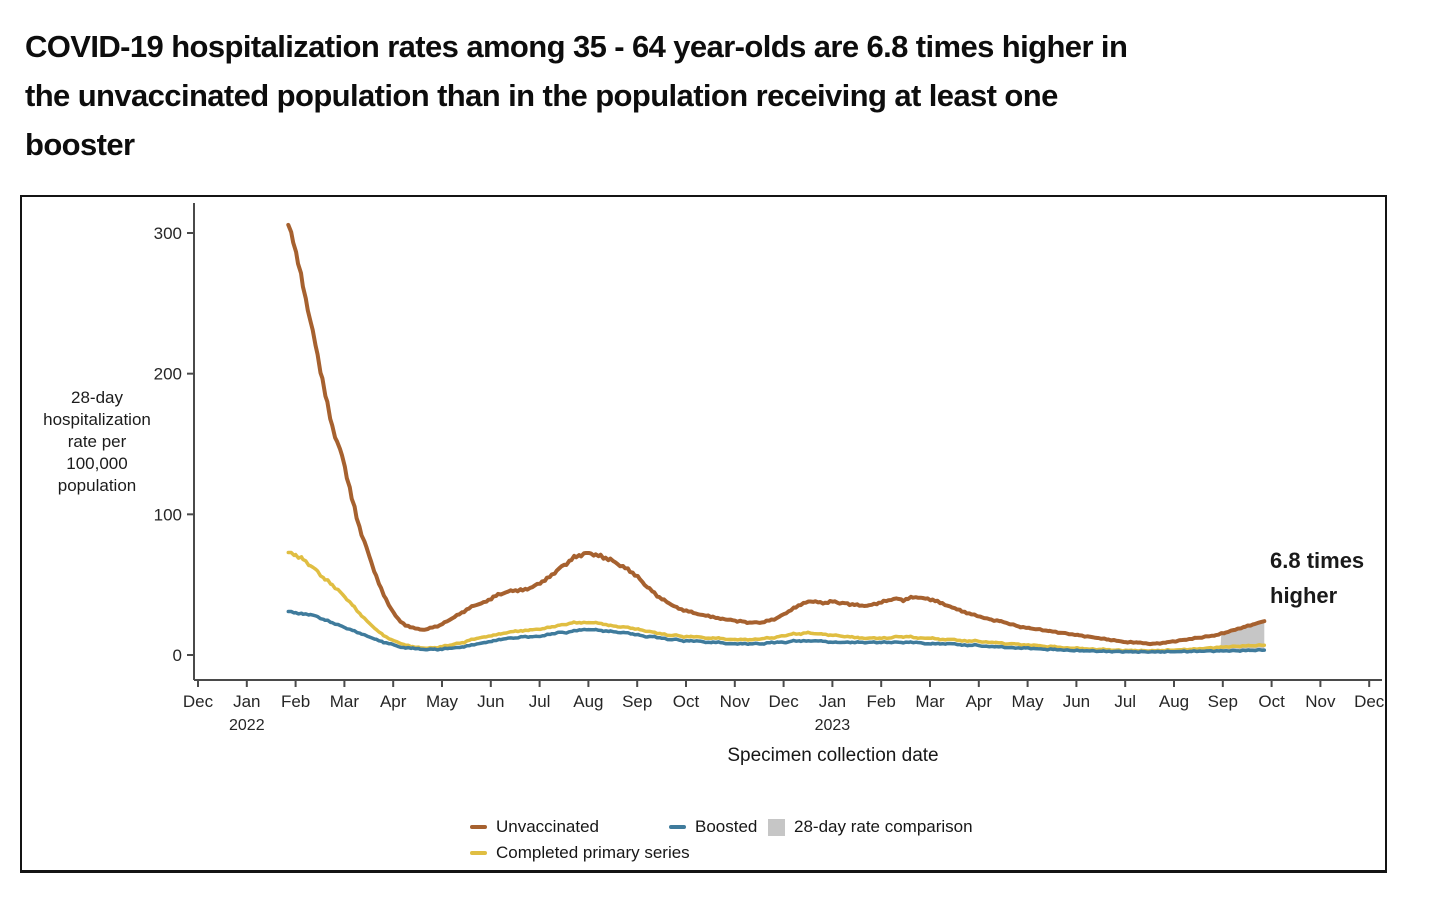 Image resolution: width=1431 pixels, height=909 pixels. I want to click on ratio-annotation: 6.8 times higher, so click(1317, 578).